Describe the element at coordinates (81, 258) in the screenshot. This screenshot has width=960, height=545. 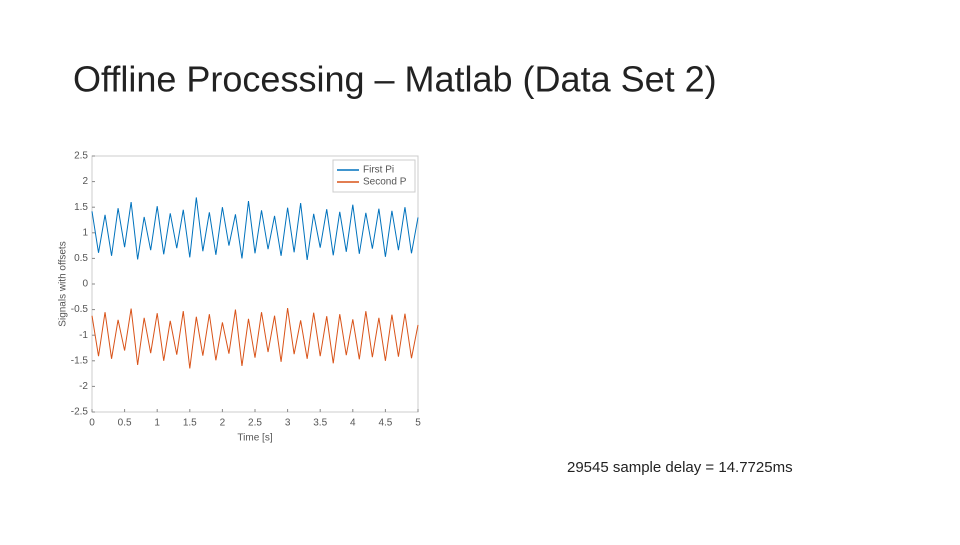
I see `y-tick-label: 0.5` at that location.